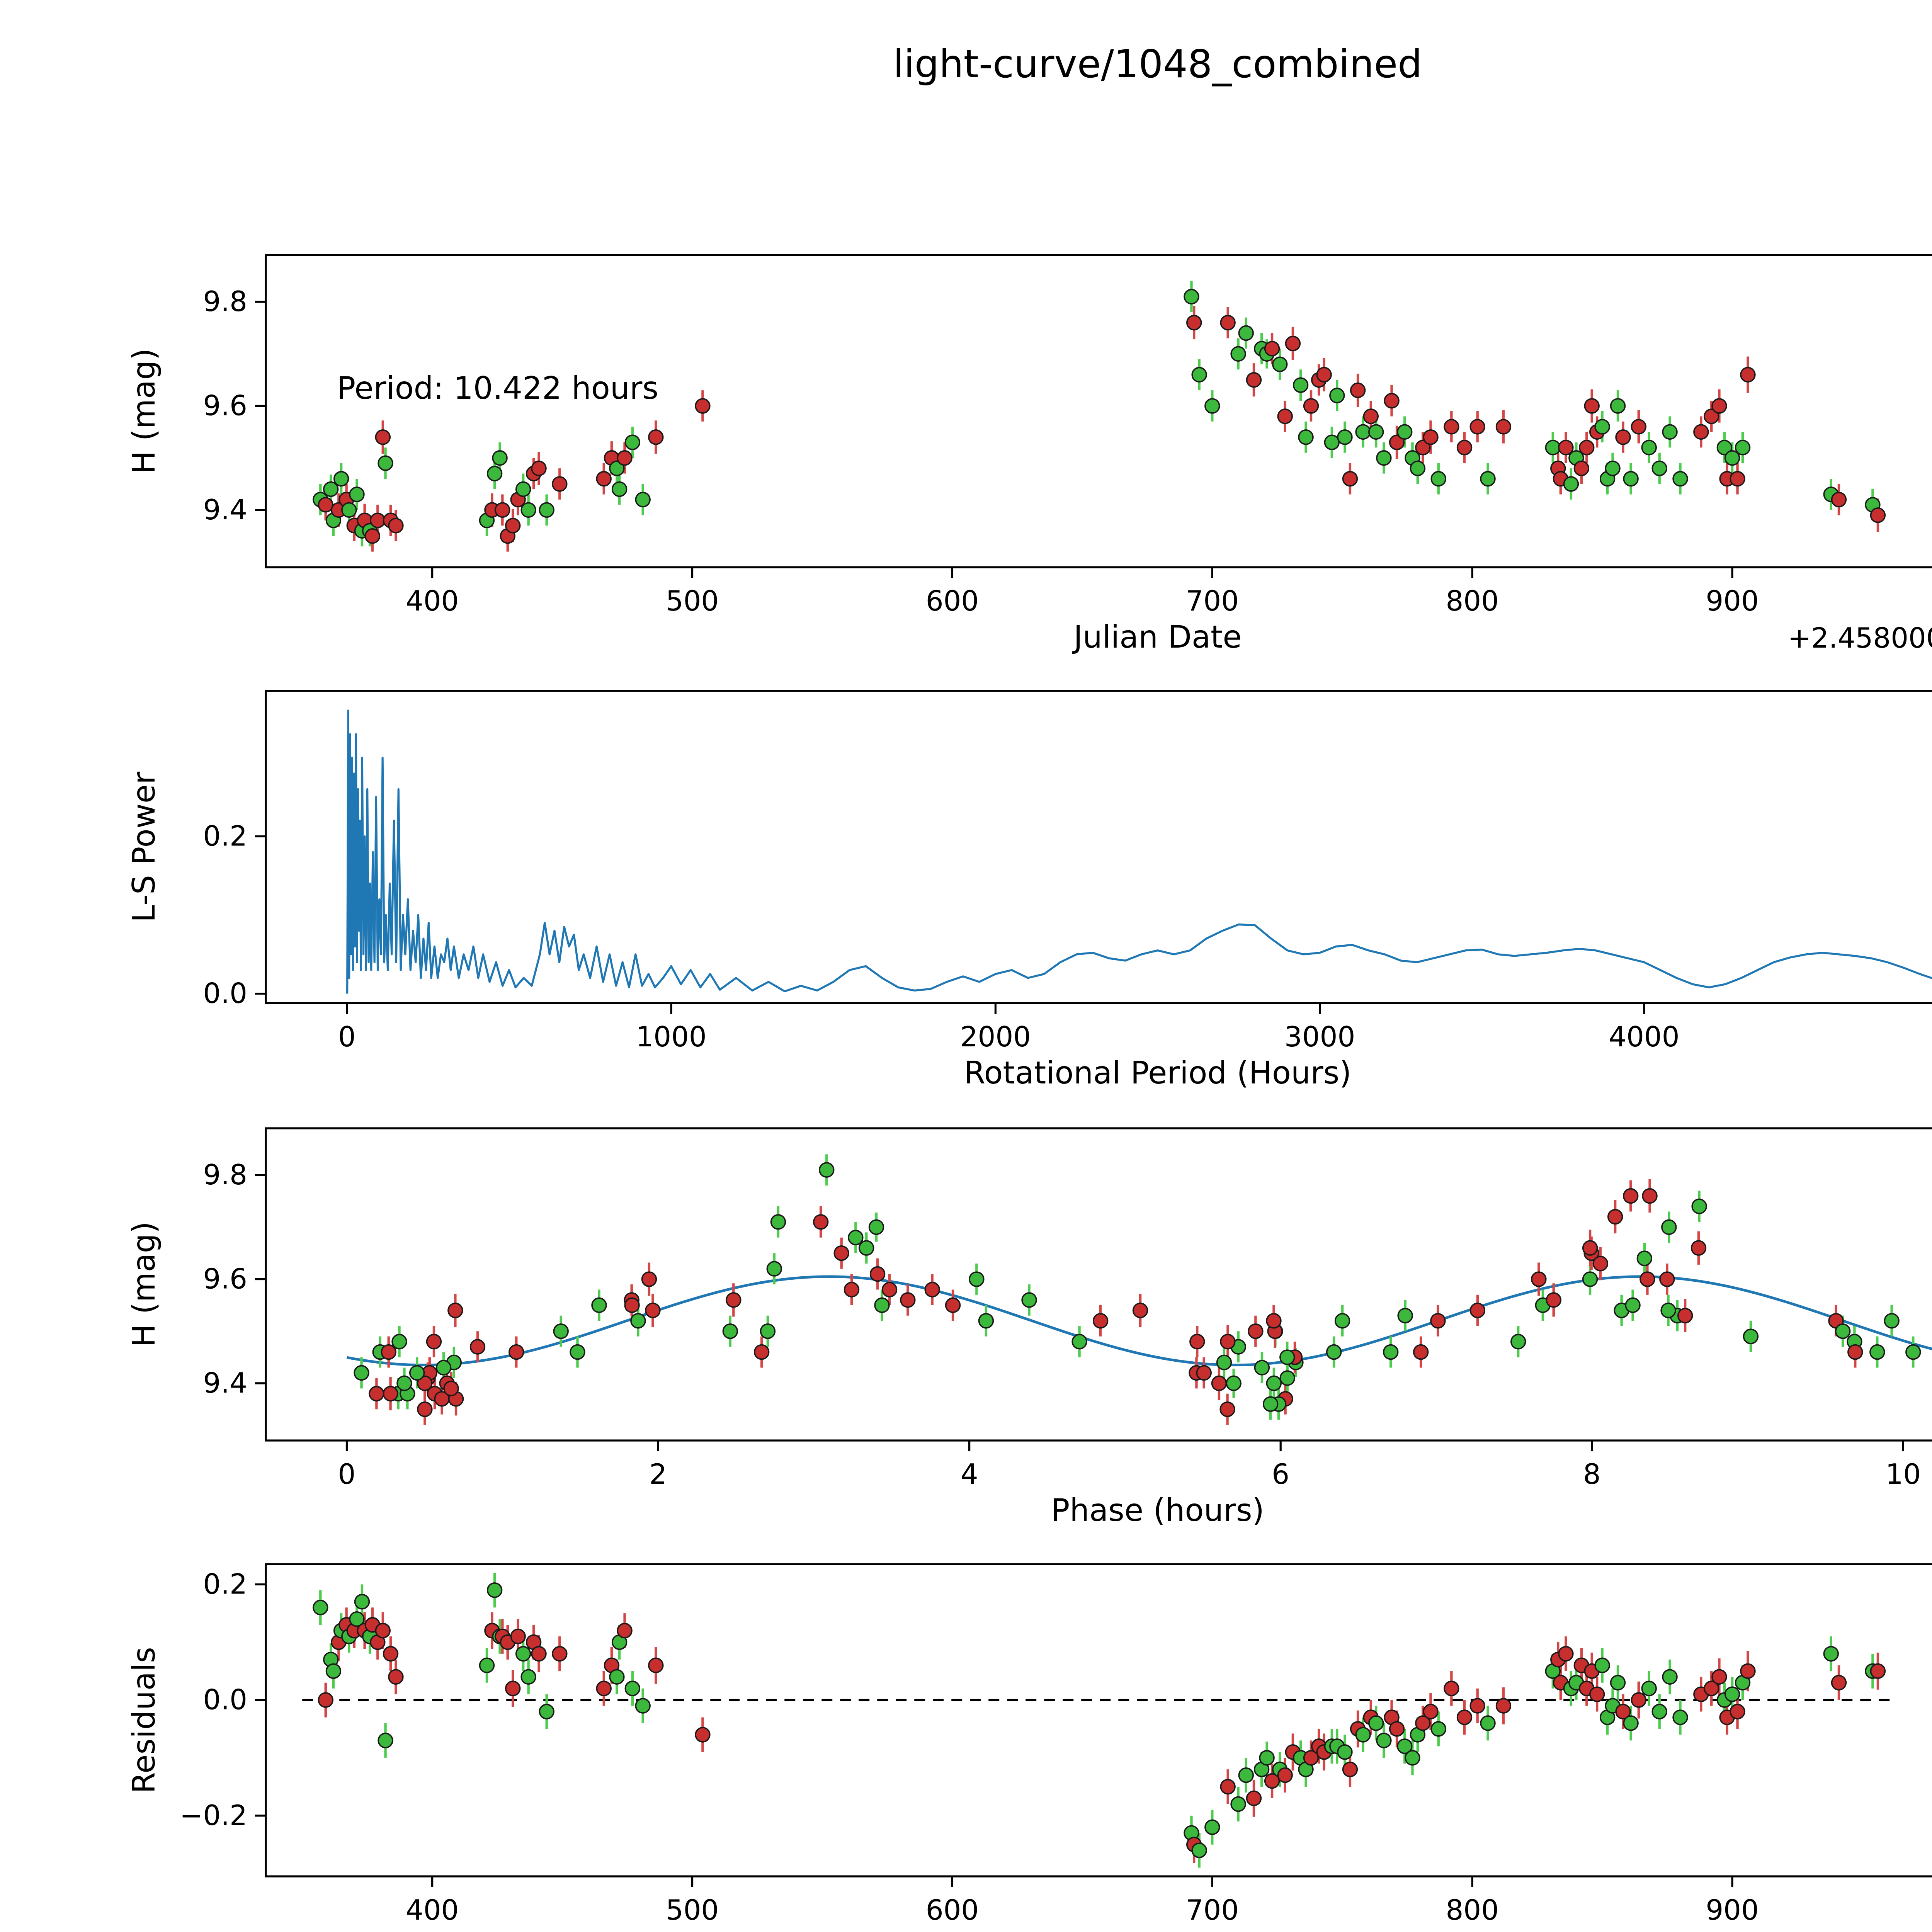 This screenshot has width=1932, height=1932. Describe the element at coordinates (1156, 637) in the screenshot. I see `lightcurve-xlabel: Julian Date` at that location.